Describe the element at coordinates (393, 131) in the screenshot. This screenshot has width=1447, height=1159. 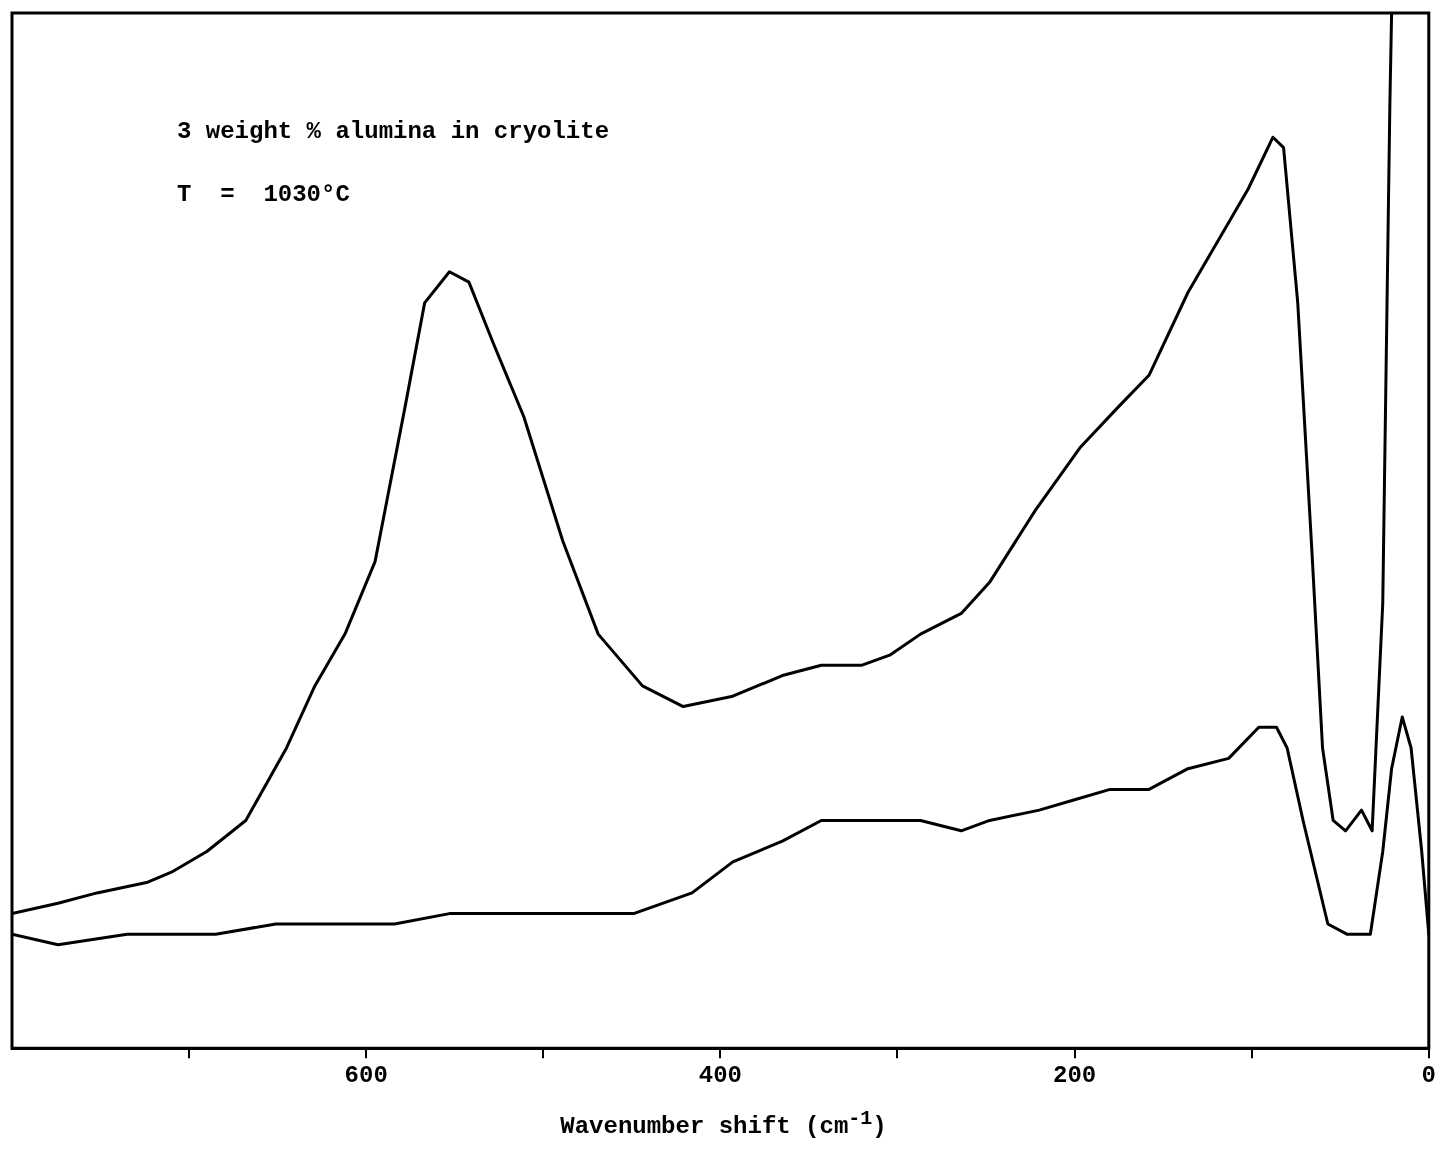
I see `annotation: 3 weight % alumina in cryolite` at that location.